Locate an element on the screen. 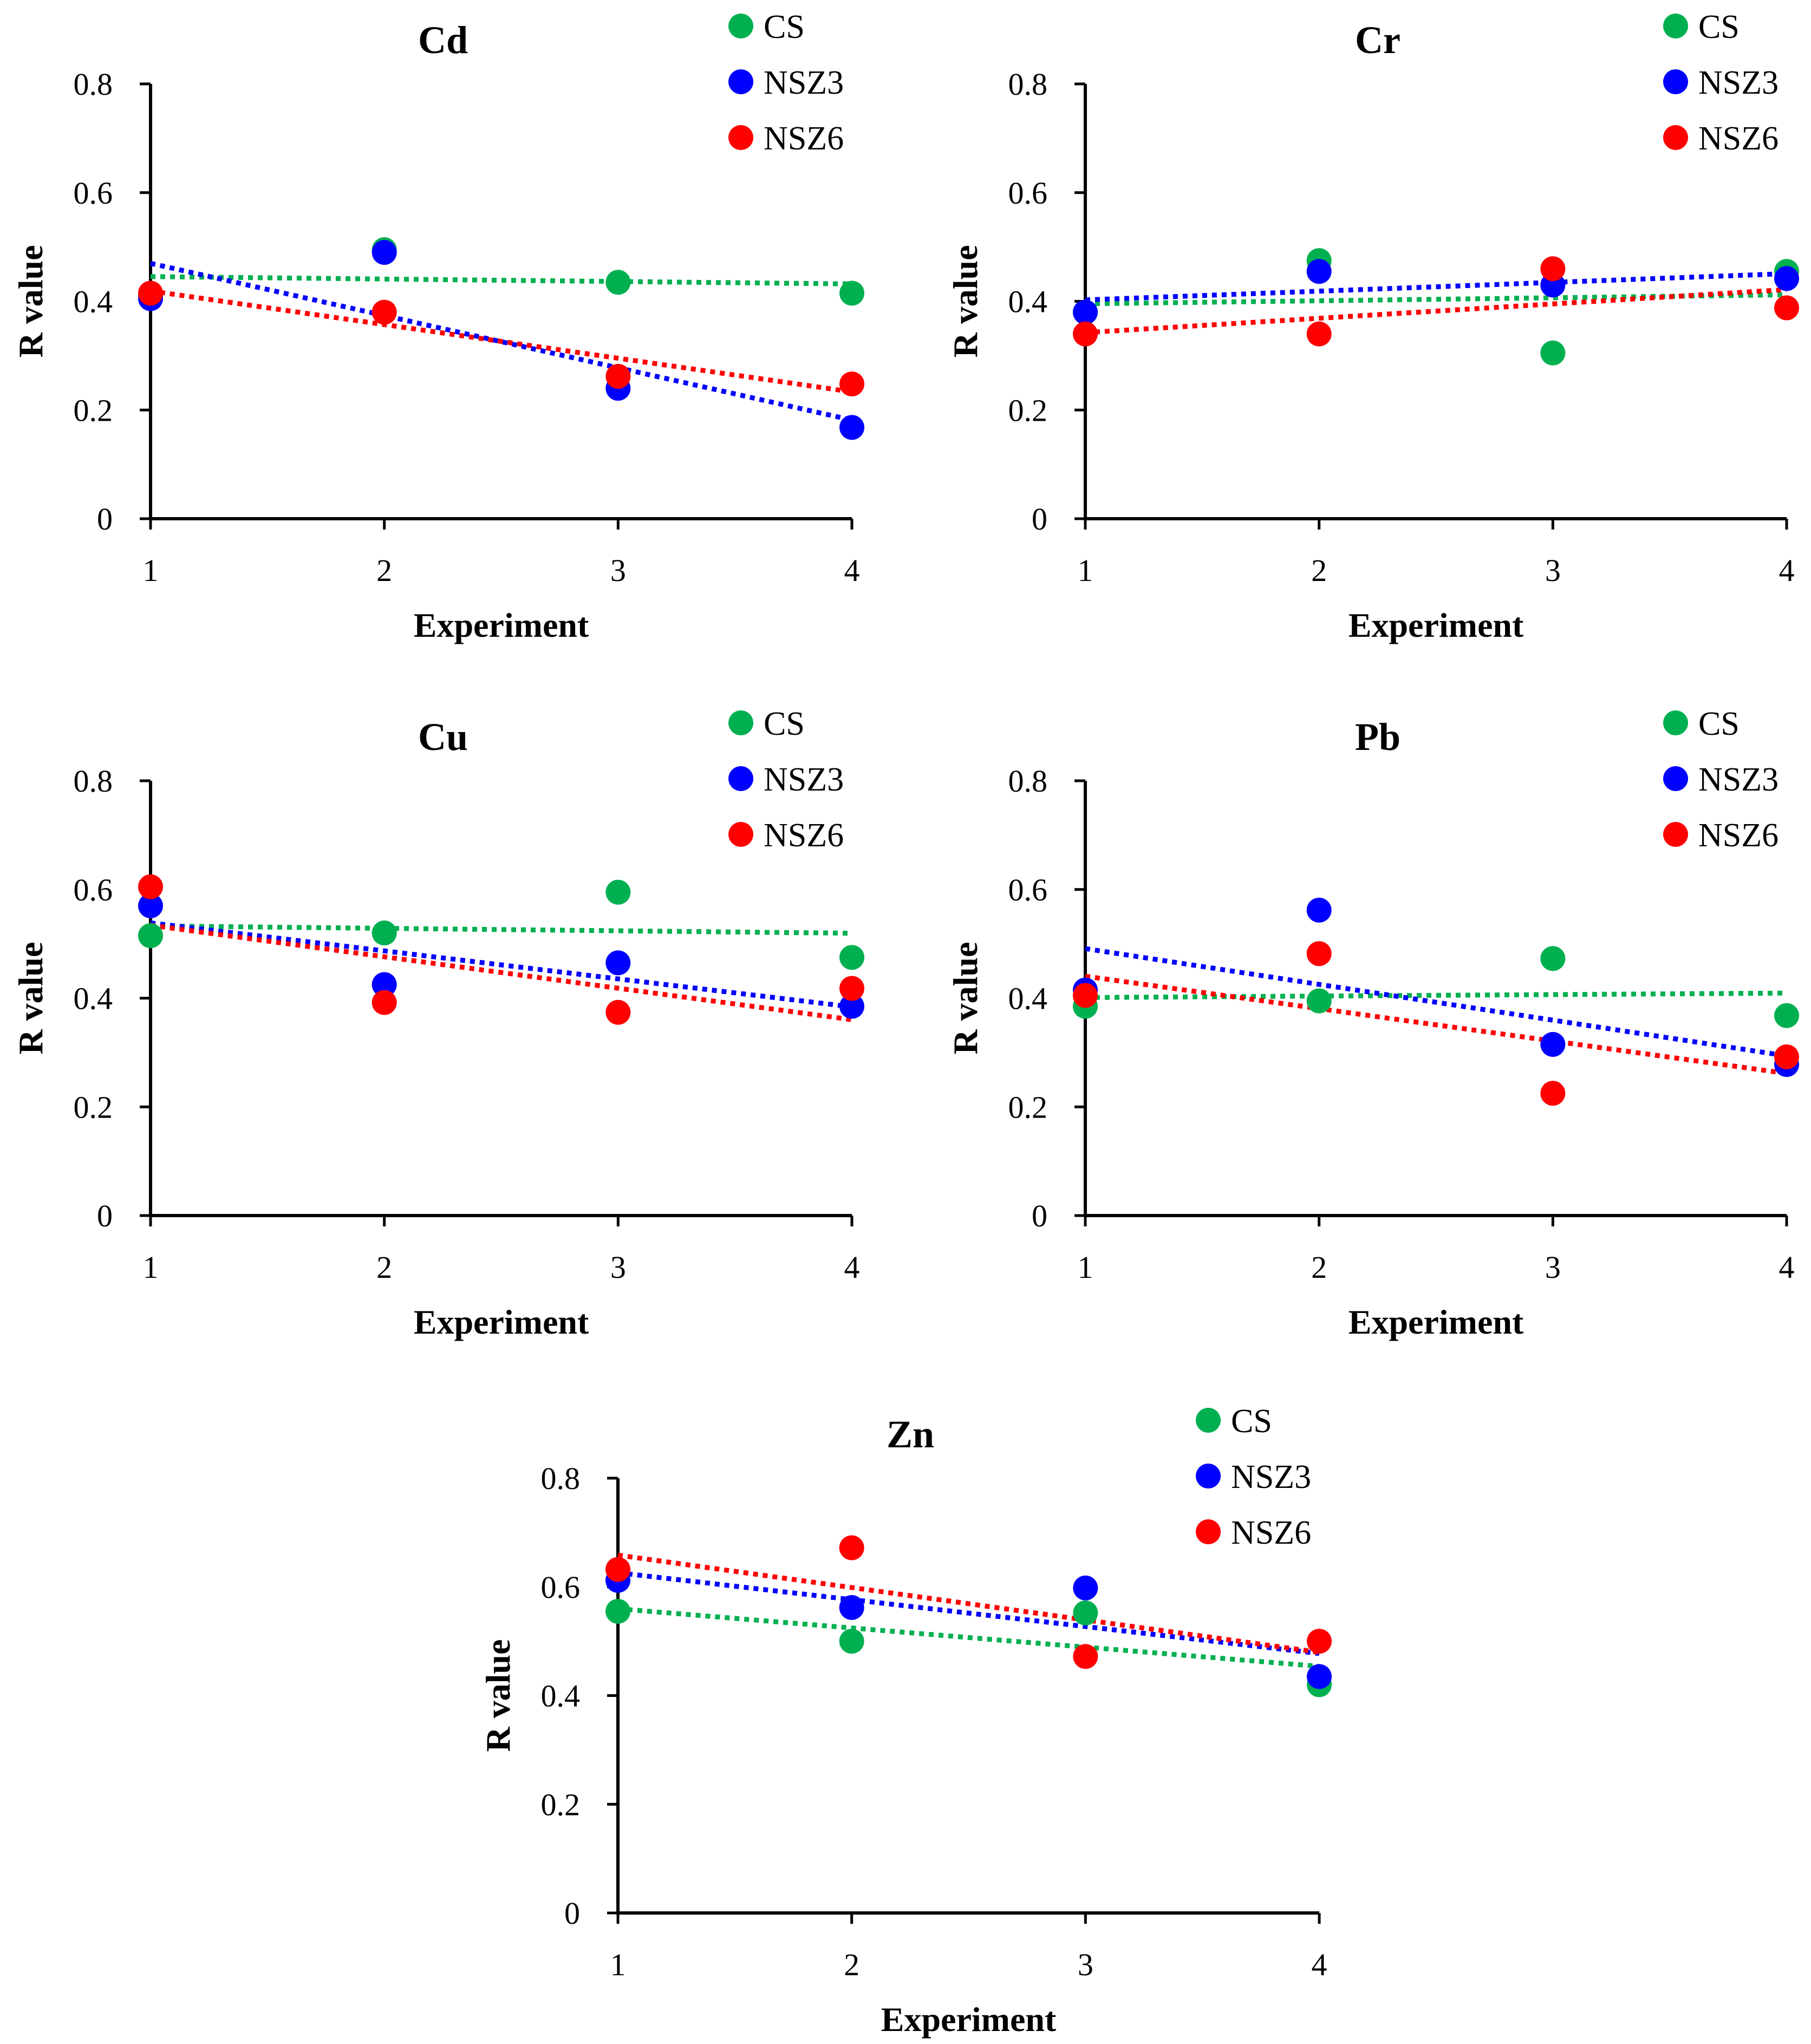 This screenshot has height=2044, width=1811. chart-title: Cr is located at coordinates (1377, 40).